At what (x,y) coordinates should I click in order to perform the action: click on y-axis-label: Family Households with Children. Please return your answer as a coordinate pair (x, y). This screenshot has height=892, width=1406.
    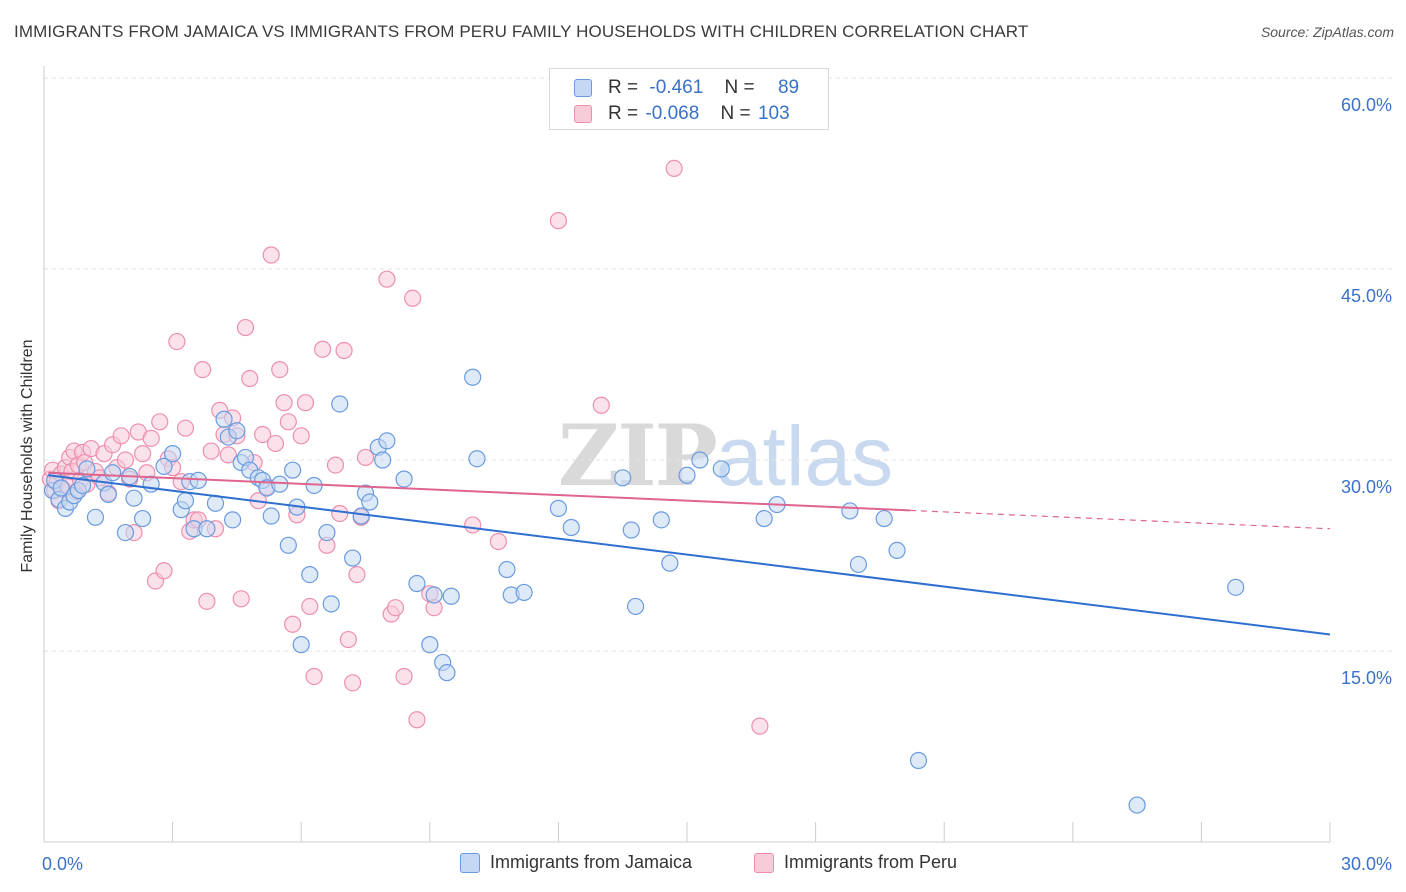
    Looking at the image, I should click on (27, 456).